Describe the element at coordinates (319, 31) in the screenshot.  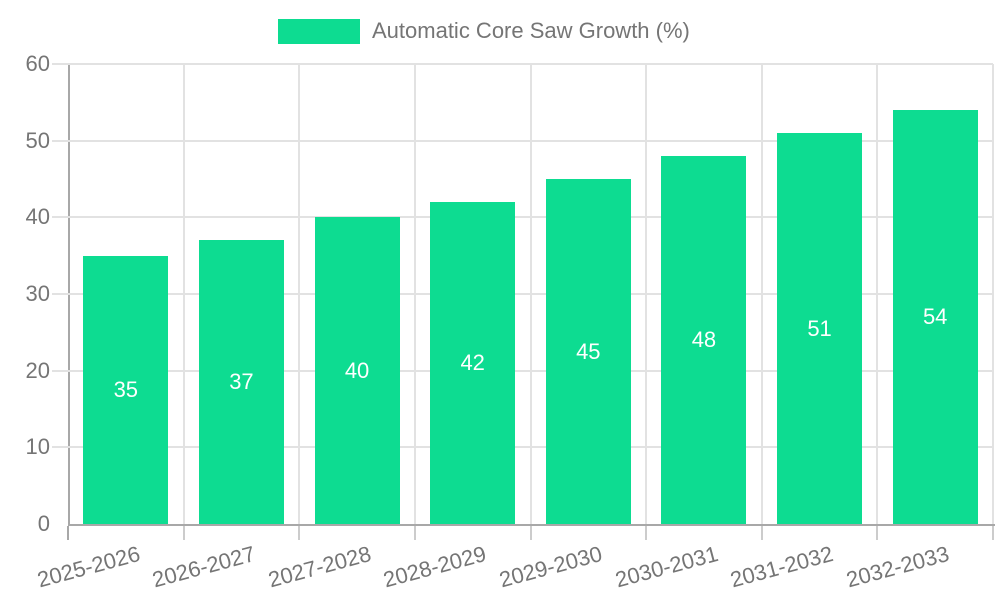
I see `legend-swatch` at that location.